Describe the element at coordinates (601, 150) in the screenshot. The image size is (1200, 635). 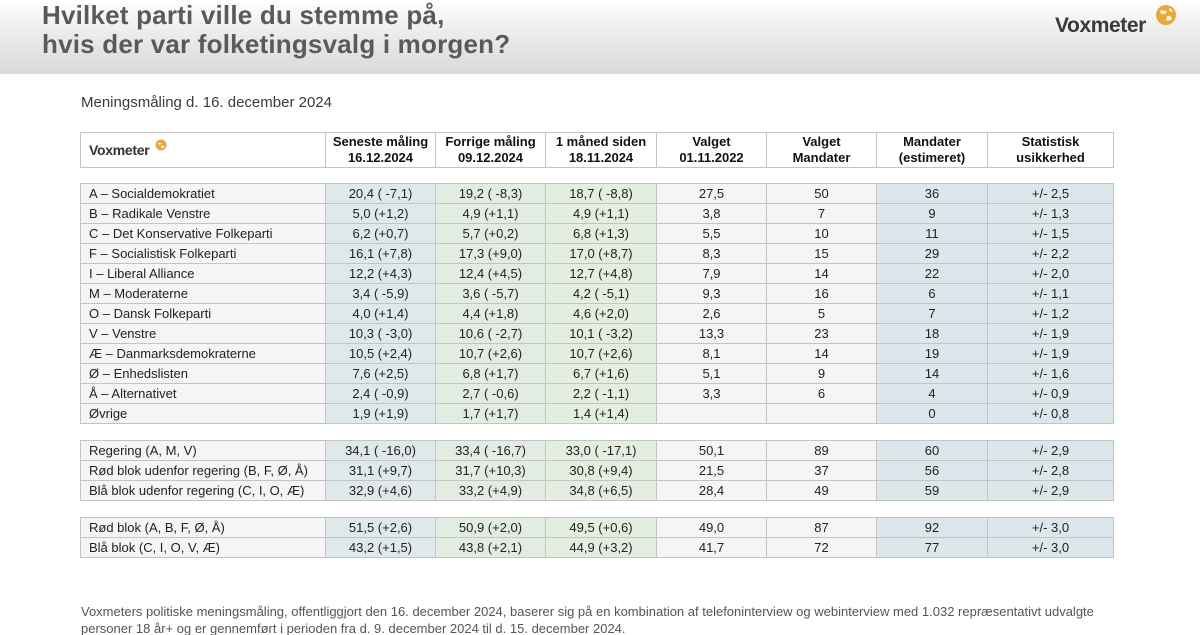
I see `column-header-month-ago: 1 måned siden 18.11.2024` at that location.